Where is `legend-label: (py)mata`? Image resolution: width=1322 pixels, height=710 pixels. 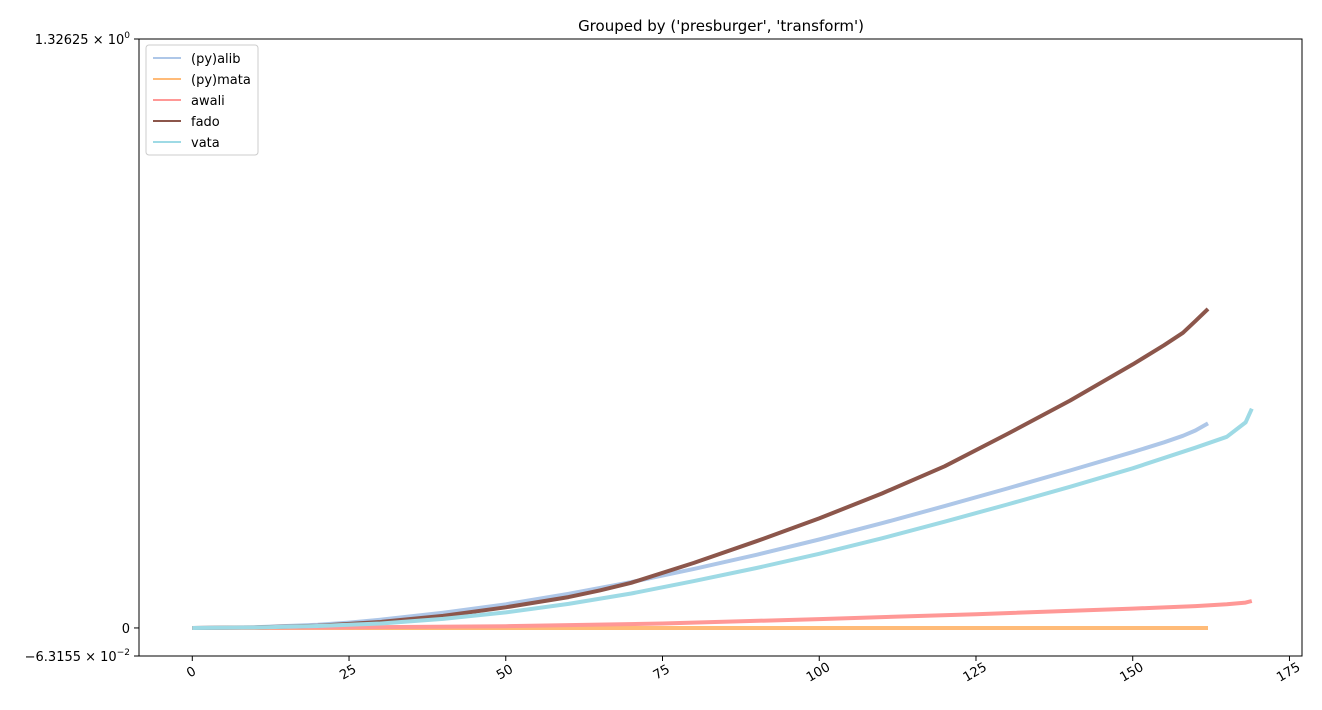 legend-label: (py)mata is located at coordinates (221, 80).